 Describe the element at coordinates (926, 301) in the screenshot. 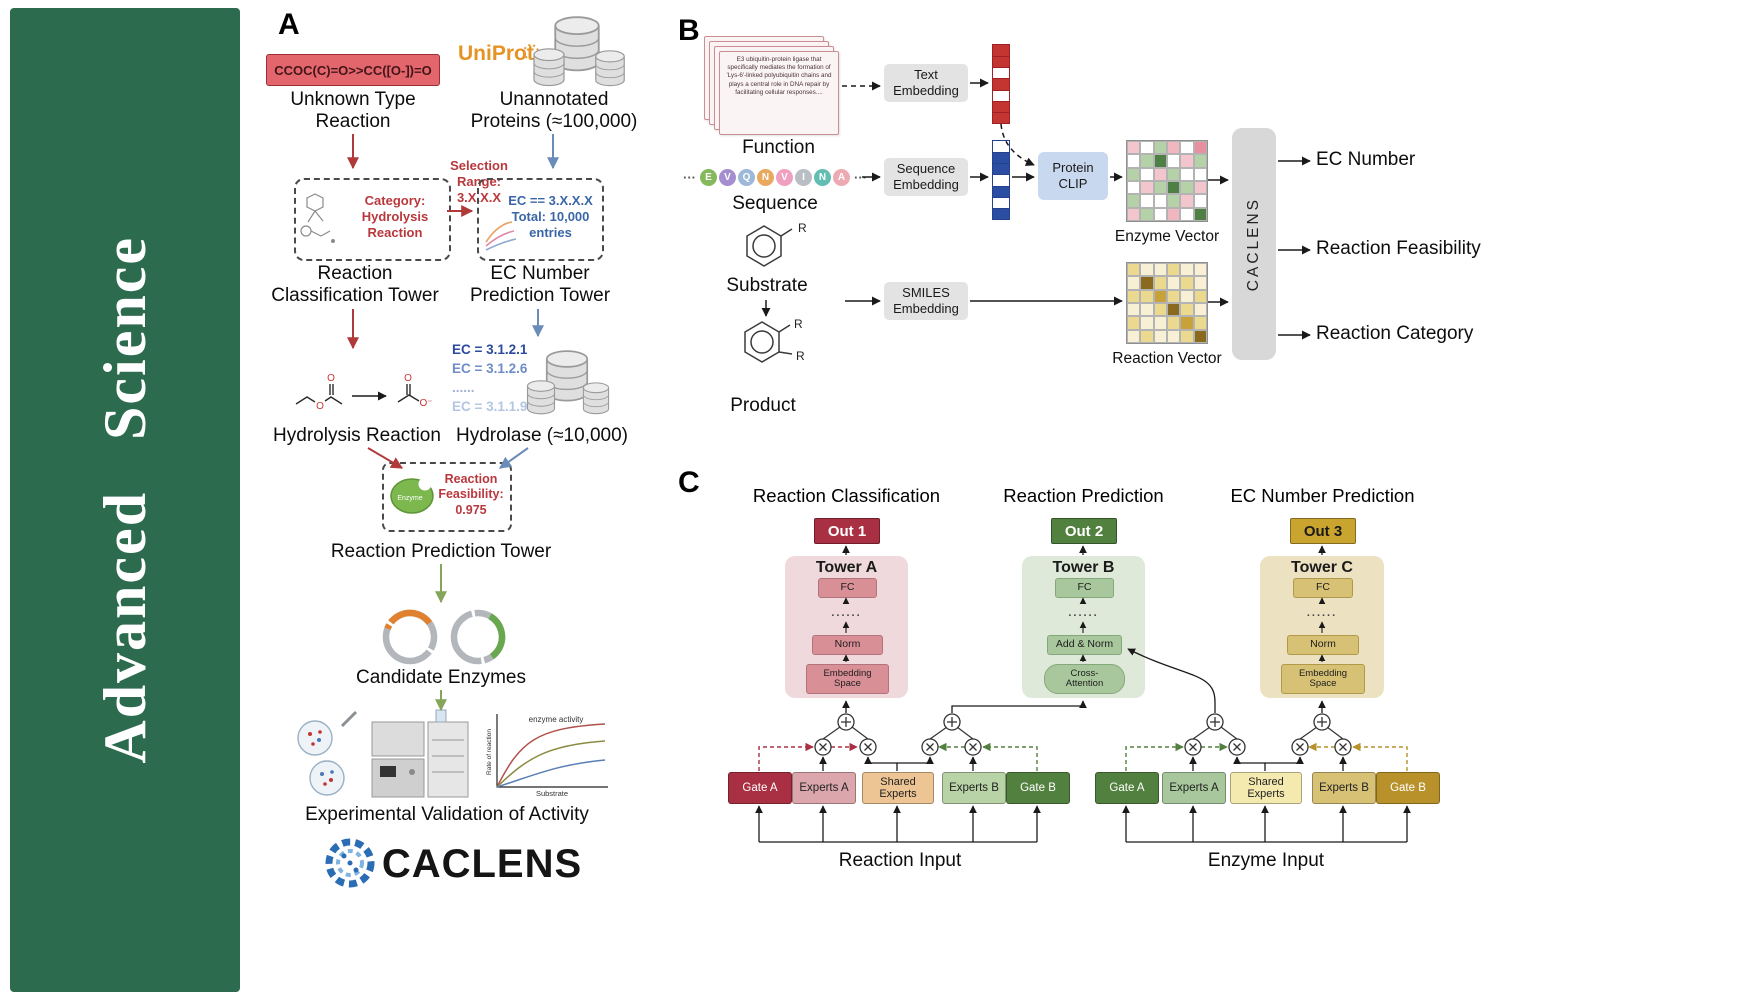

I see `smiles-embedding-box: SMILES Embedding` at that location.